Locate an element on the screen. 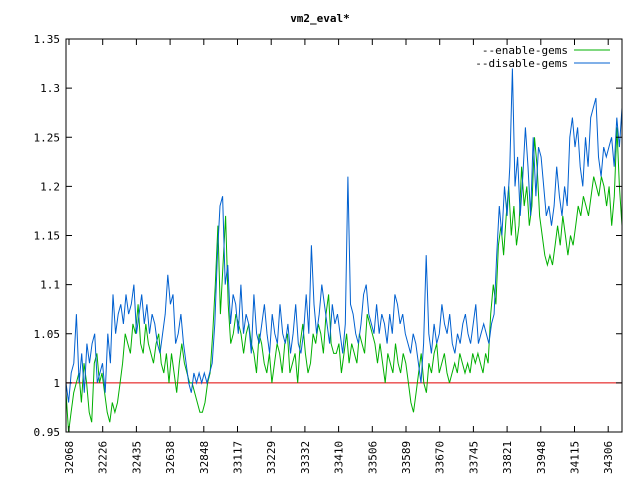 This screenshot has width=640, height=480. x-tick-label: 34115 is located at coordinates (575, 457).